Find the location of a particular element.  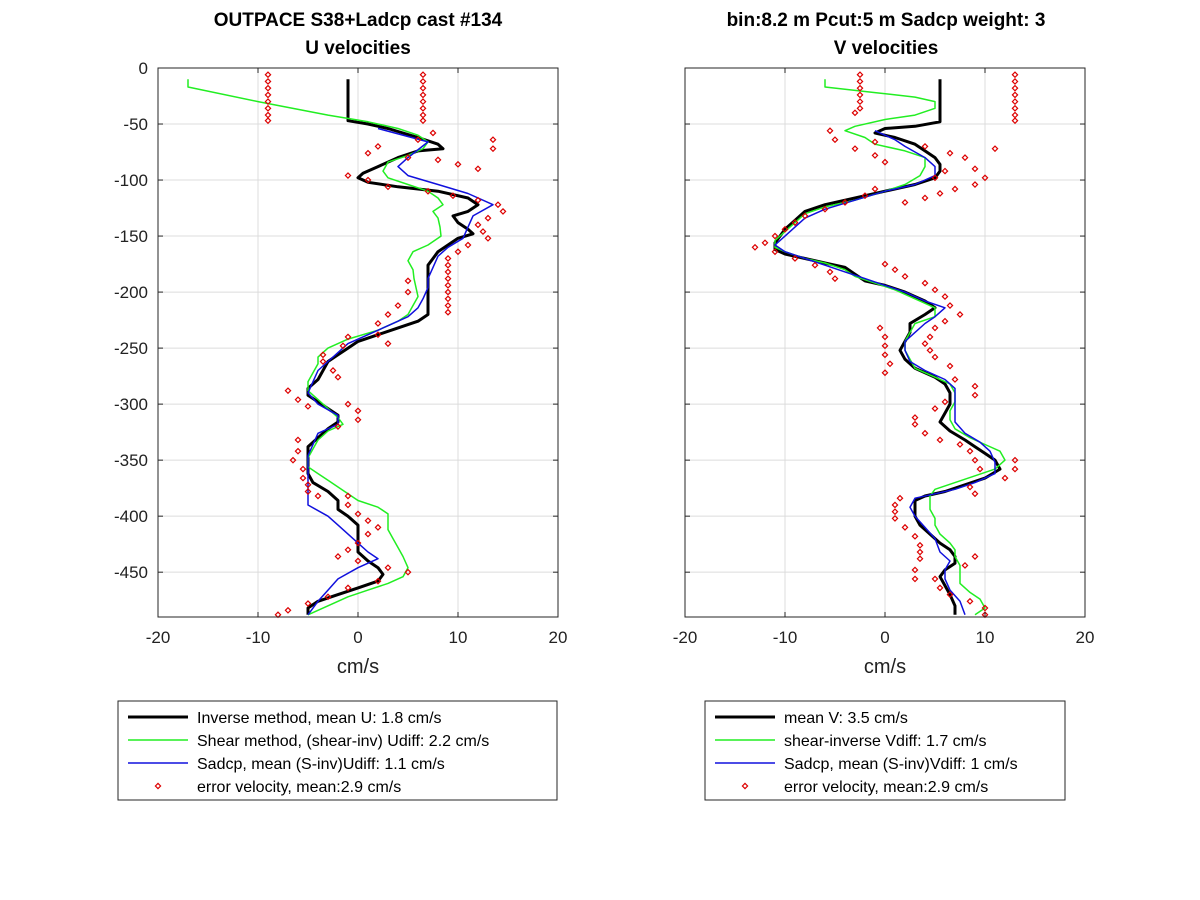

u-y-tick-label: -300 is located at coordinates (131, 404).